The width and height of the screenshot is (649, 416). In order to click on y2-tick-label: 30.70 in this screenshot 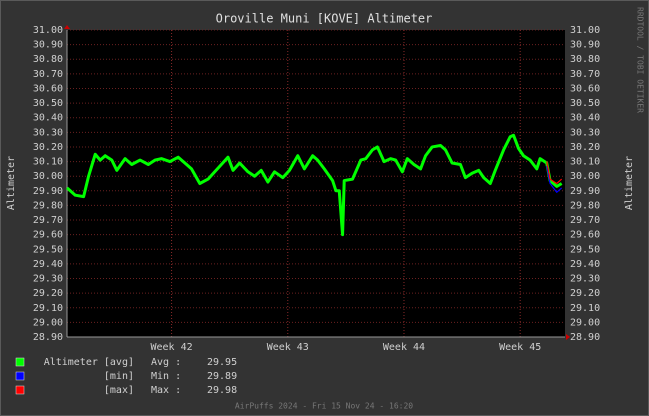, I will do `click(585, 74)`.